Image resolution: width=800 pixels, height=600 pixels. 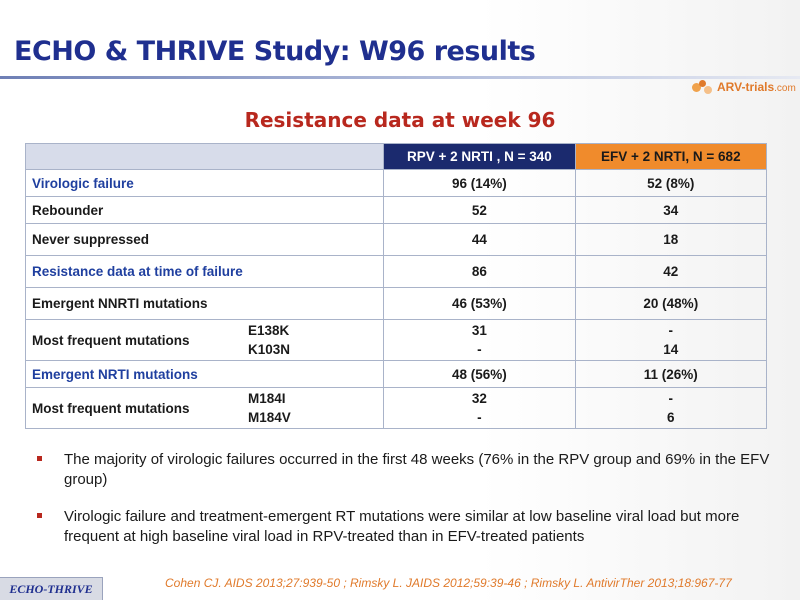 I want to click on efv-value: 11 (26%), so click(x=671, y=374).